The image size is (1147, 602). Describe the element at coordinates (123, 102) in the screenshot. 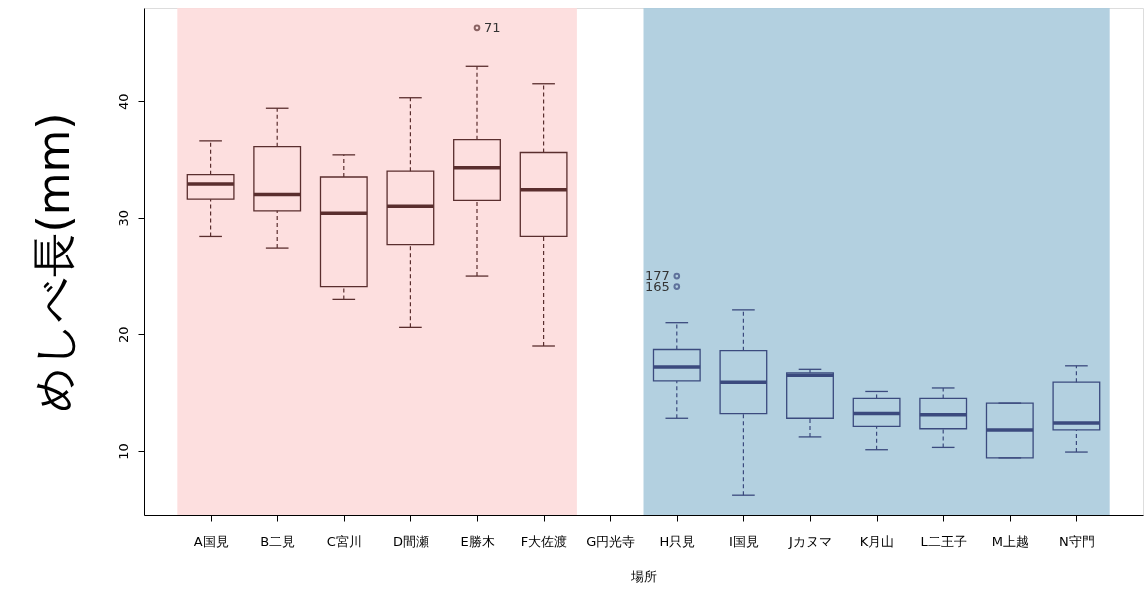

I see `y-tick-label: 40` at that location.